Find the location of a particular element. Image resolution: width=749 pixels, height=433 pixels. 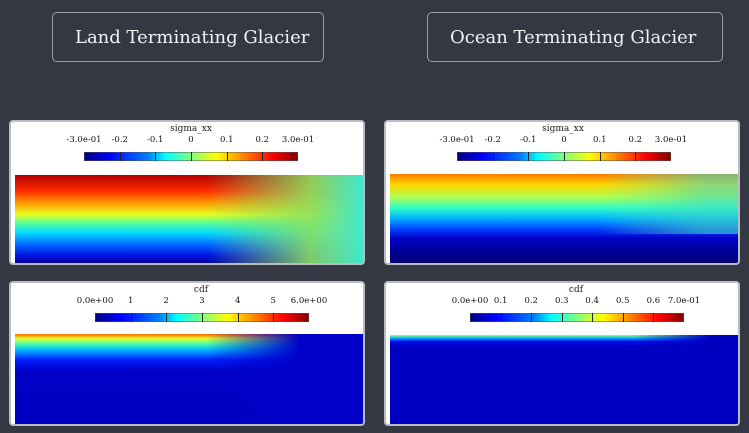

colorbar-tick-labels: 0.0e+00 0.1 0.2 0.3 0.4 0.5 0.6 7.0e-01 is located at coordinates (576, 301).